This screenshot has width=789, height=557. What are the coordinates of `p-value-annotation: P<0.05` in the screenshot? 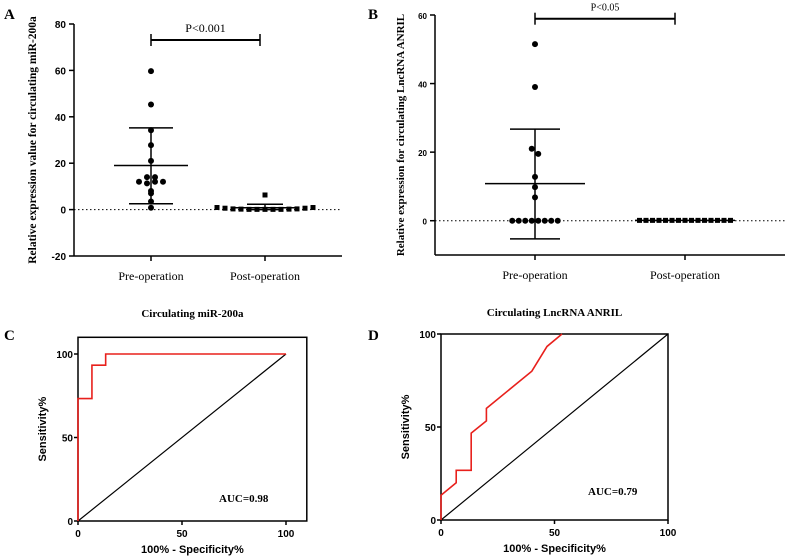 It's located at (605, 8).